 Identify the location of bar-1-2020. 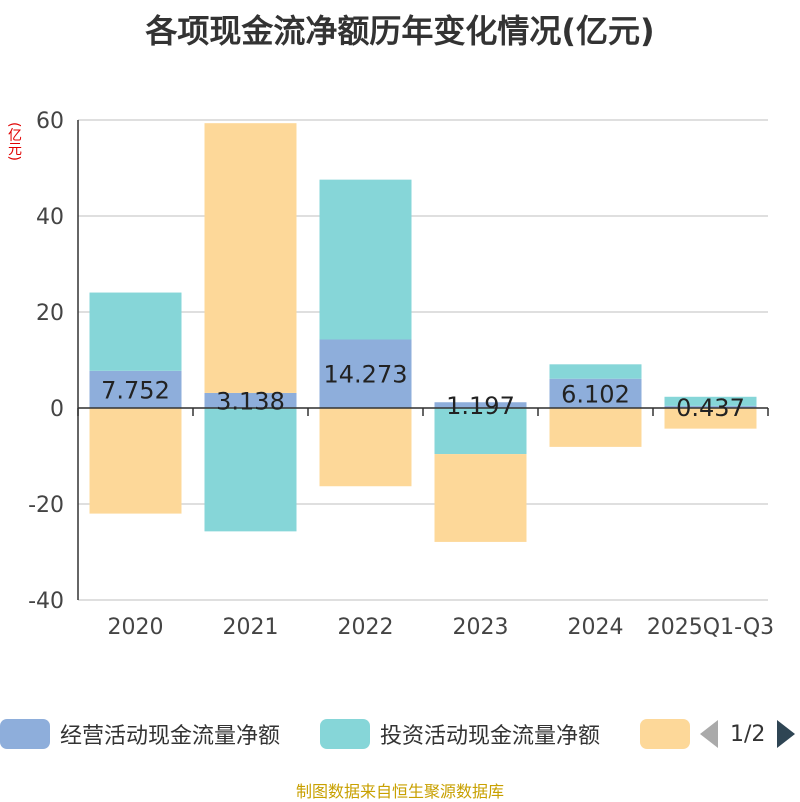
(135, 331).